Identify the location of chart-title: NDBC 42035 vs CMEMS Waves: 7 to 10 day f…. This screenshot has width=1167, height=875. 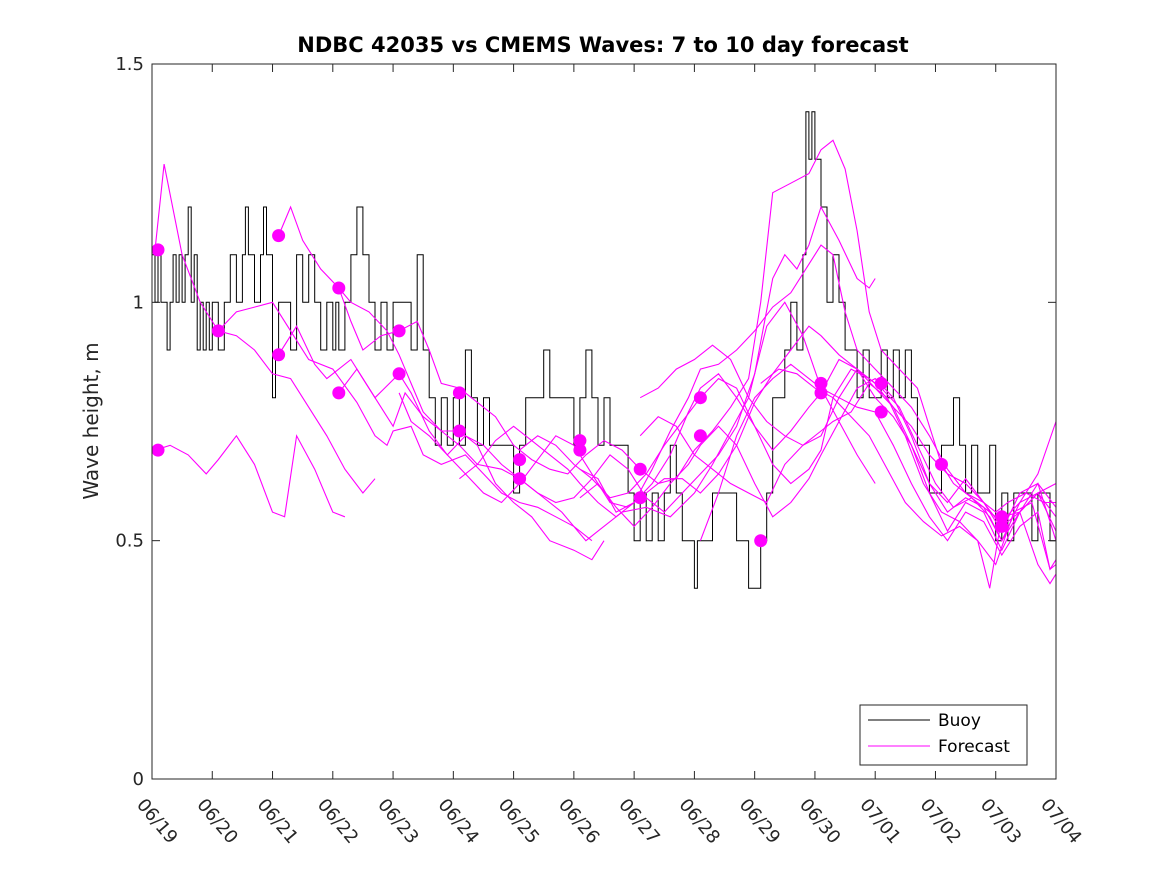
(602, 45).